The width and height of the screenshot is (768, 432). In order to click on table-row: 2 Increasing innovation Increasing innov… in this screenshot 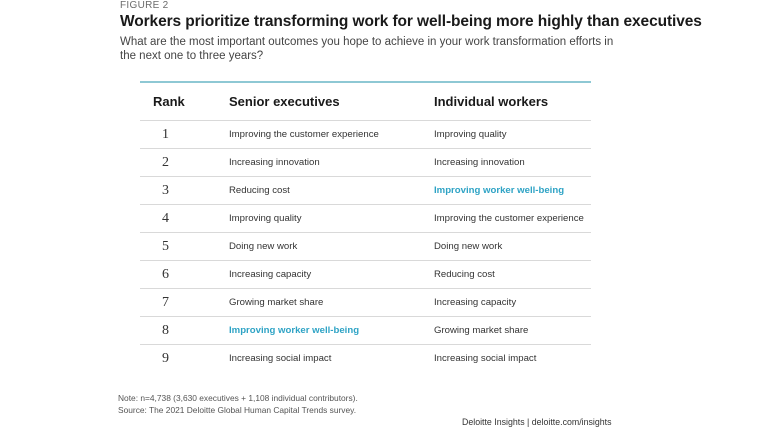, I will do `click(365, 162)`.